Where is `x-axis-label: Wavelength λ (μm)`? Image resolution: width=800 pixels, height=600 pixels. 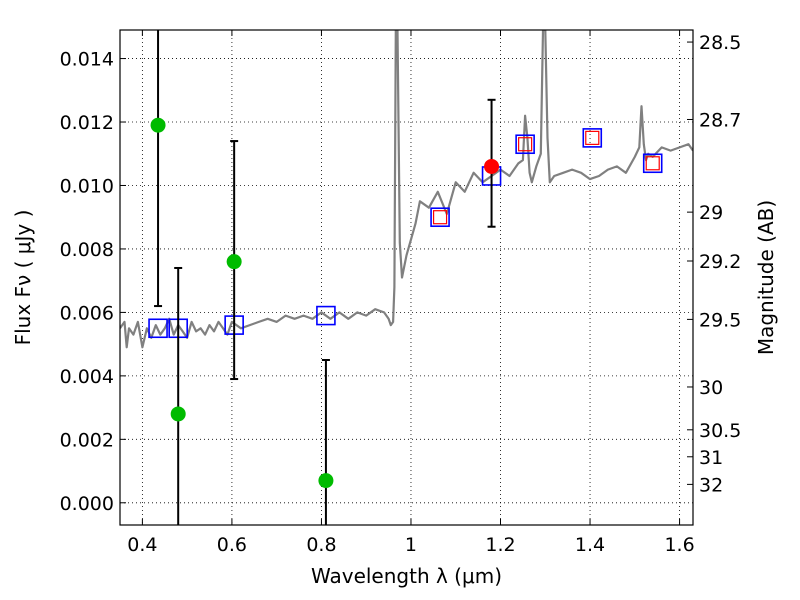 x-axis-label: Wavelength λ (μm) is located at coordinates (406, 576).